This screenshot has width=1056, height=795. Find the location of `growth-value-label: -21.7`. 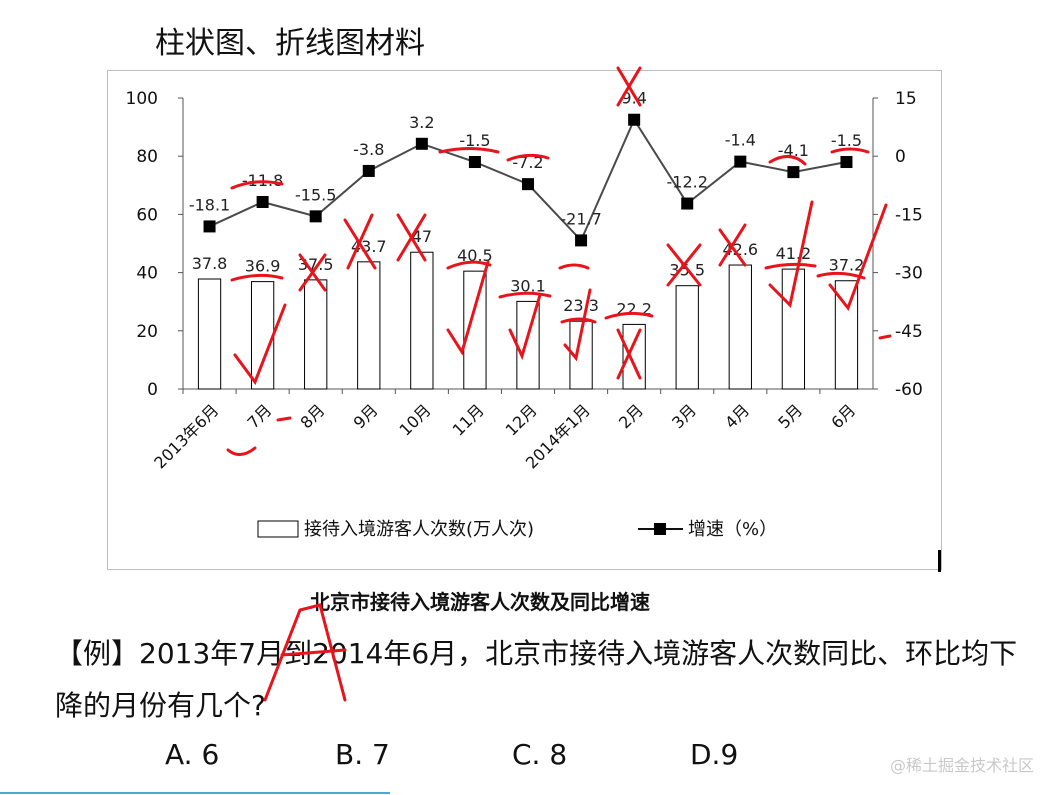

growth-value-label: -21.7 is located at coordinates (580, 218).